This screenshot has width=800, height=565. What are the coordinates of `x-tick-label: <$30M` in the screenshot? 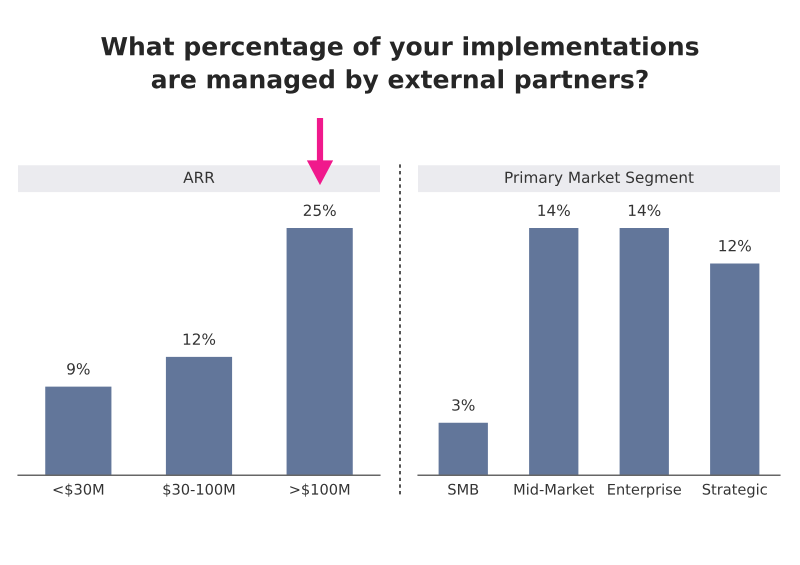 It's located at (79, 490).